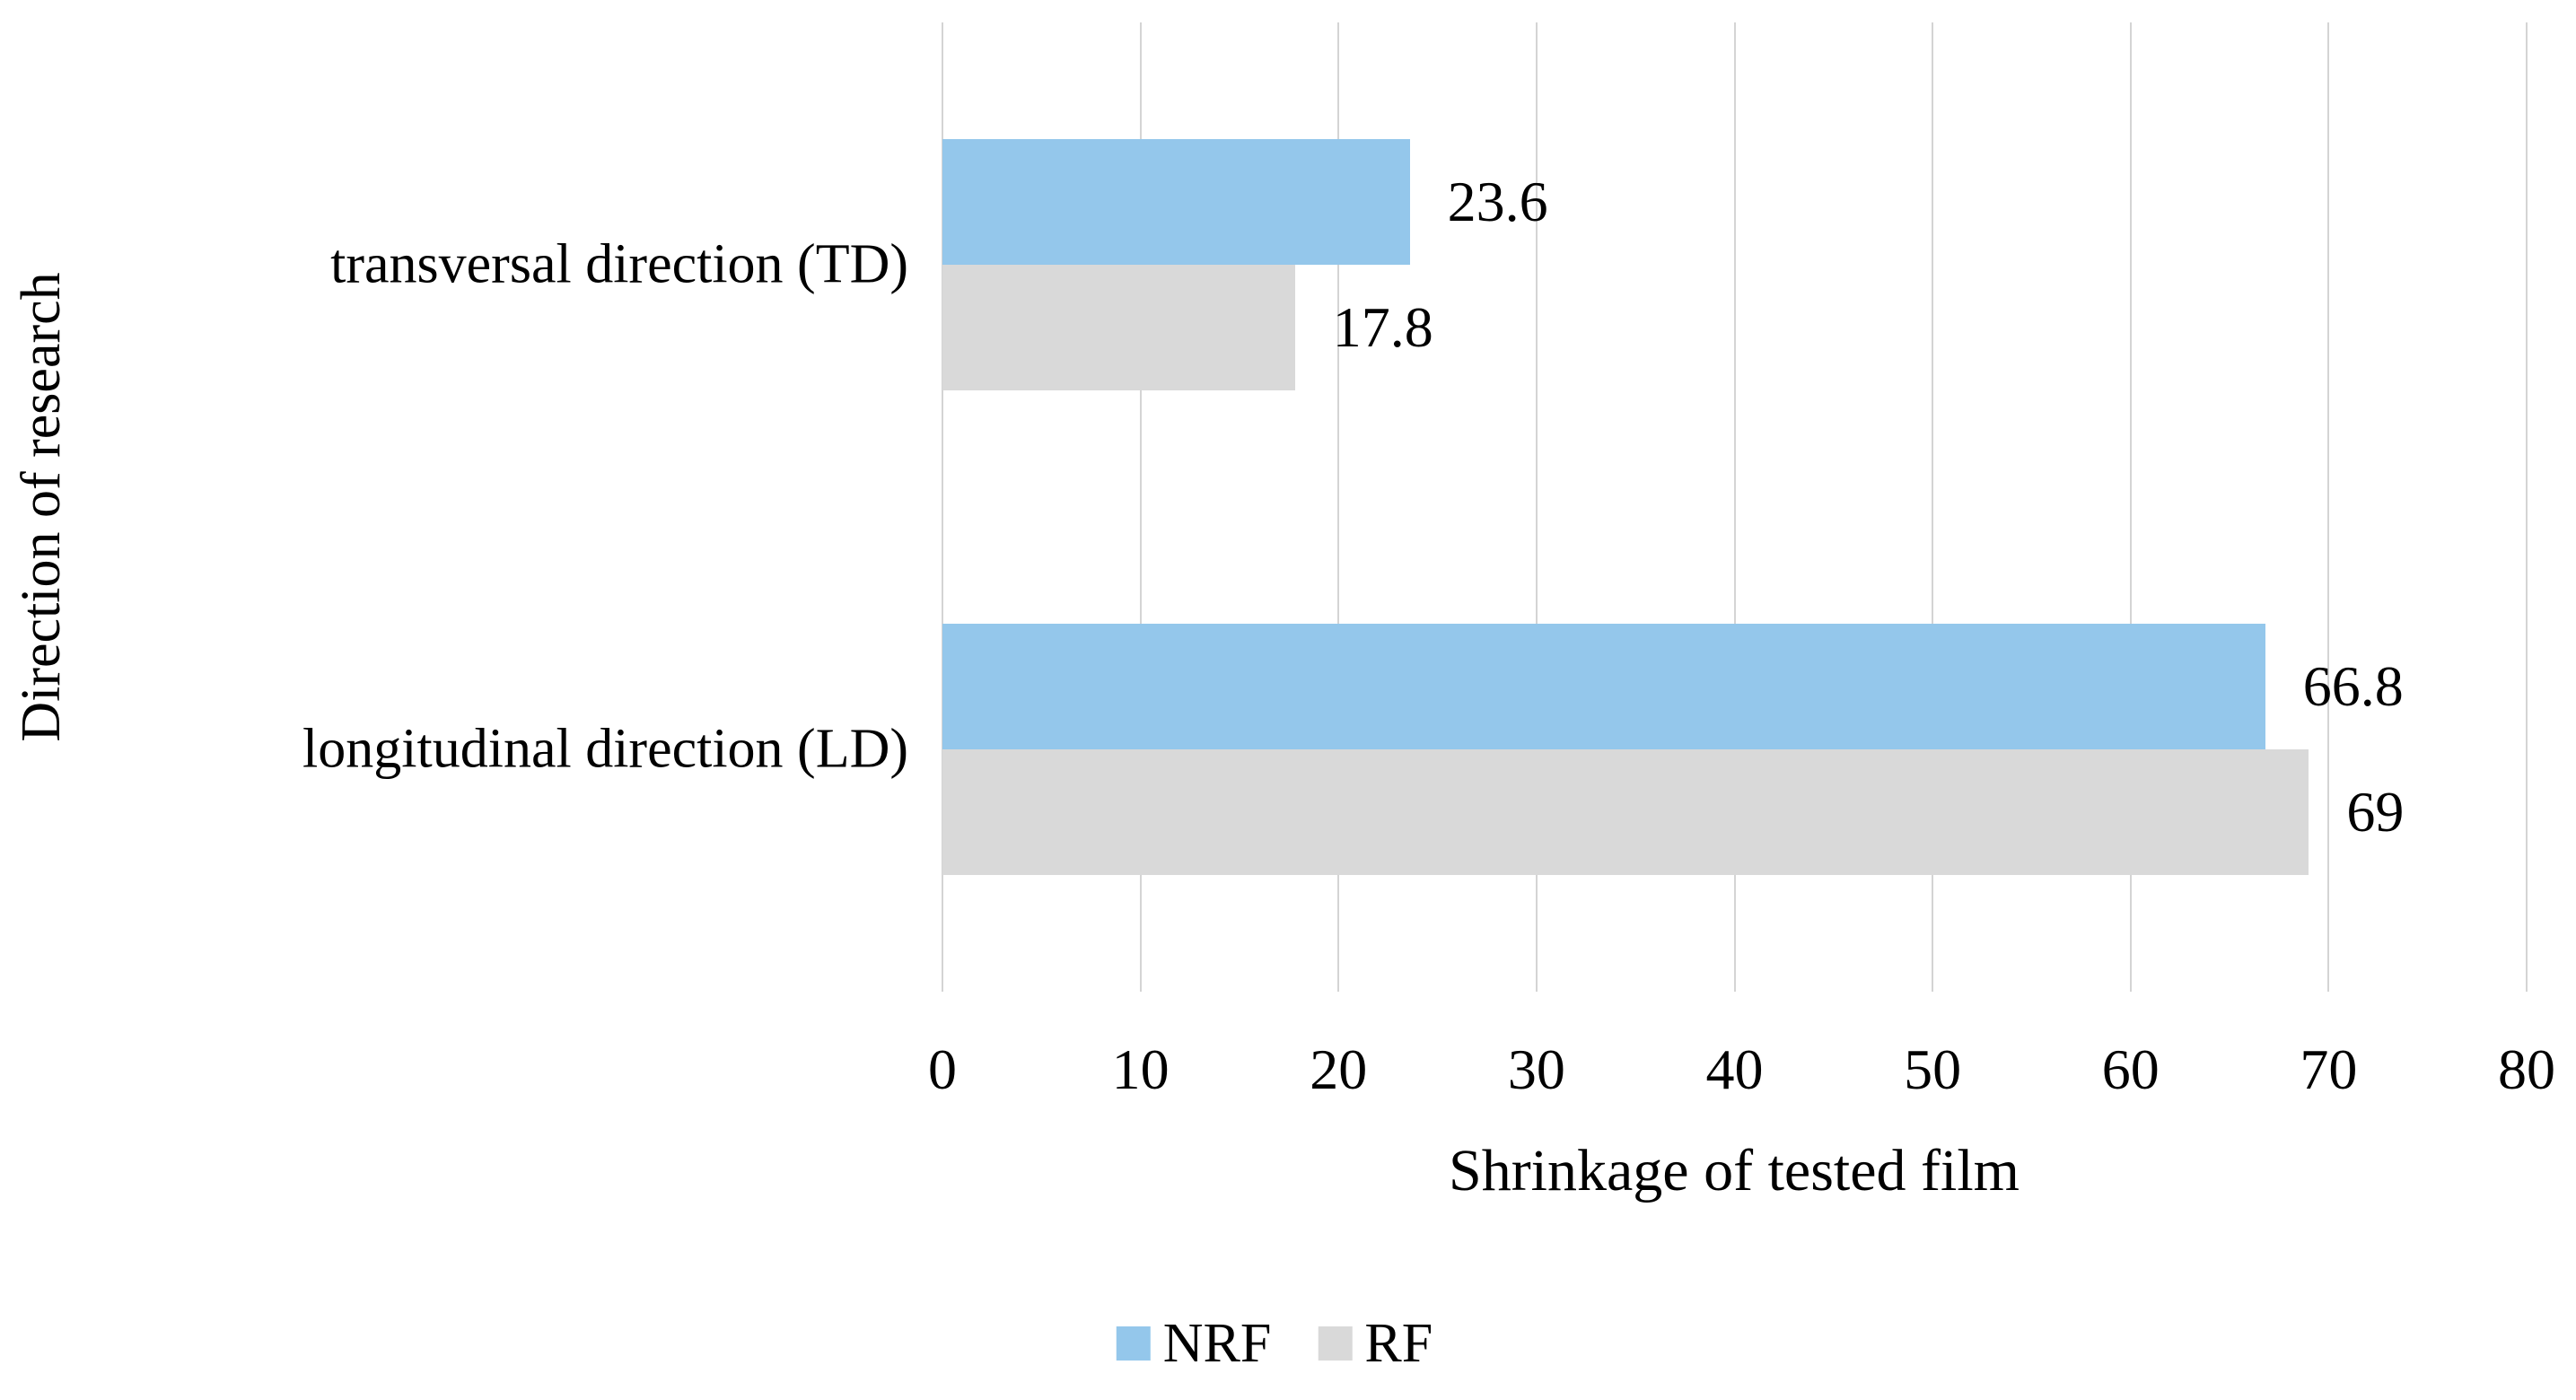 This screenshot has height=1400, width=2576. Describe the element at coordinates (1217, 1343) in the screenshot. I see `legend-label: NRF` at that location.